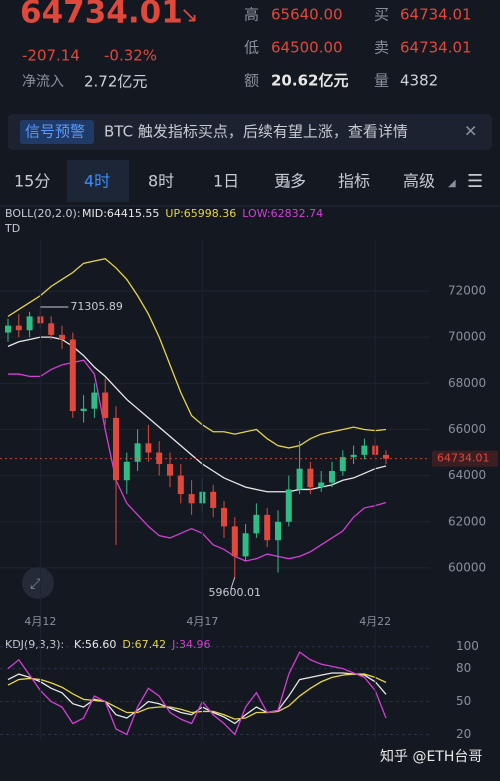  What do you see at coordinates (43, 82) in the screenshot?
I see `net-inflow-label: 净流入` at bounding box center [43, 82].